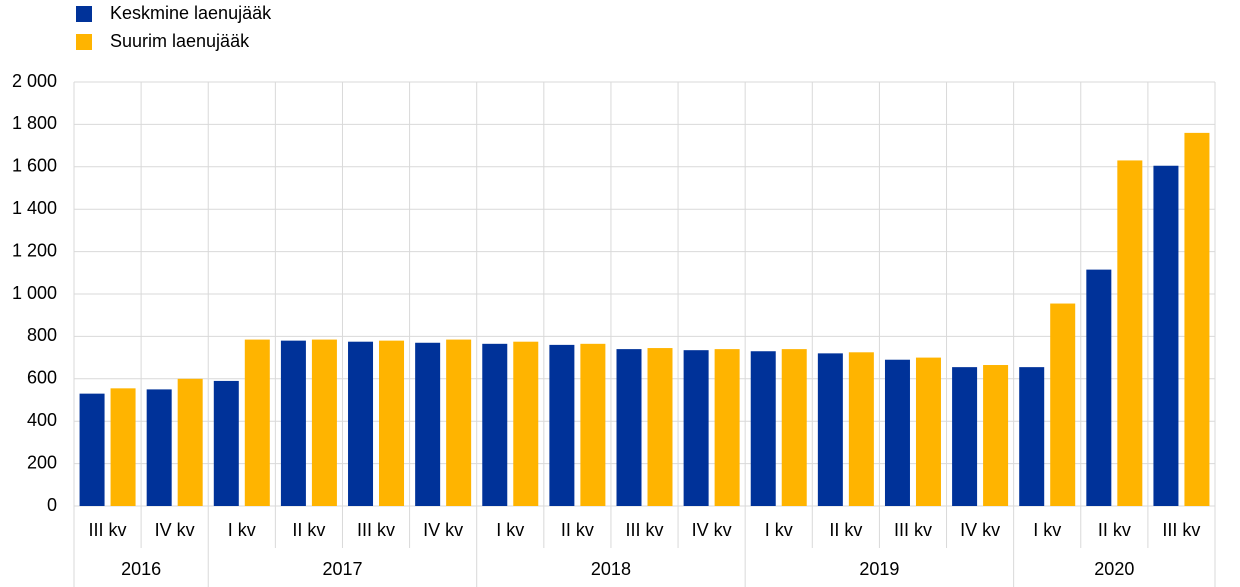  What do you see at coordinates (34, 166) in the screenshot?
I see `y-tick-label: 1 600` at bounding box center [34, 166].